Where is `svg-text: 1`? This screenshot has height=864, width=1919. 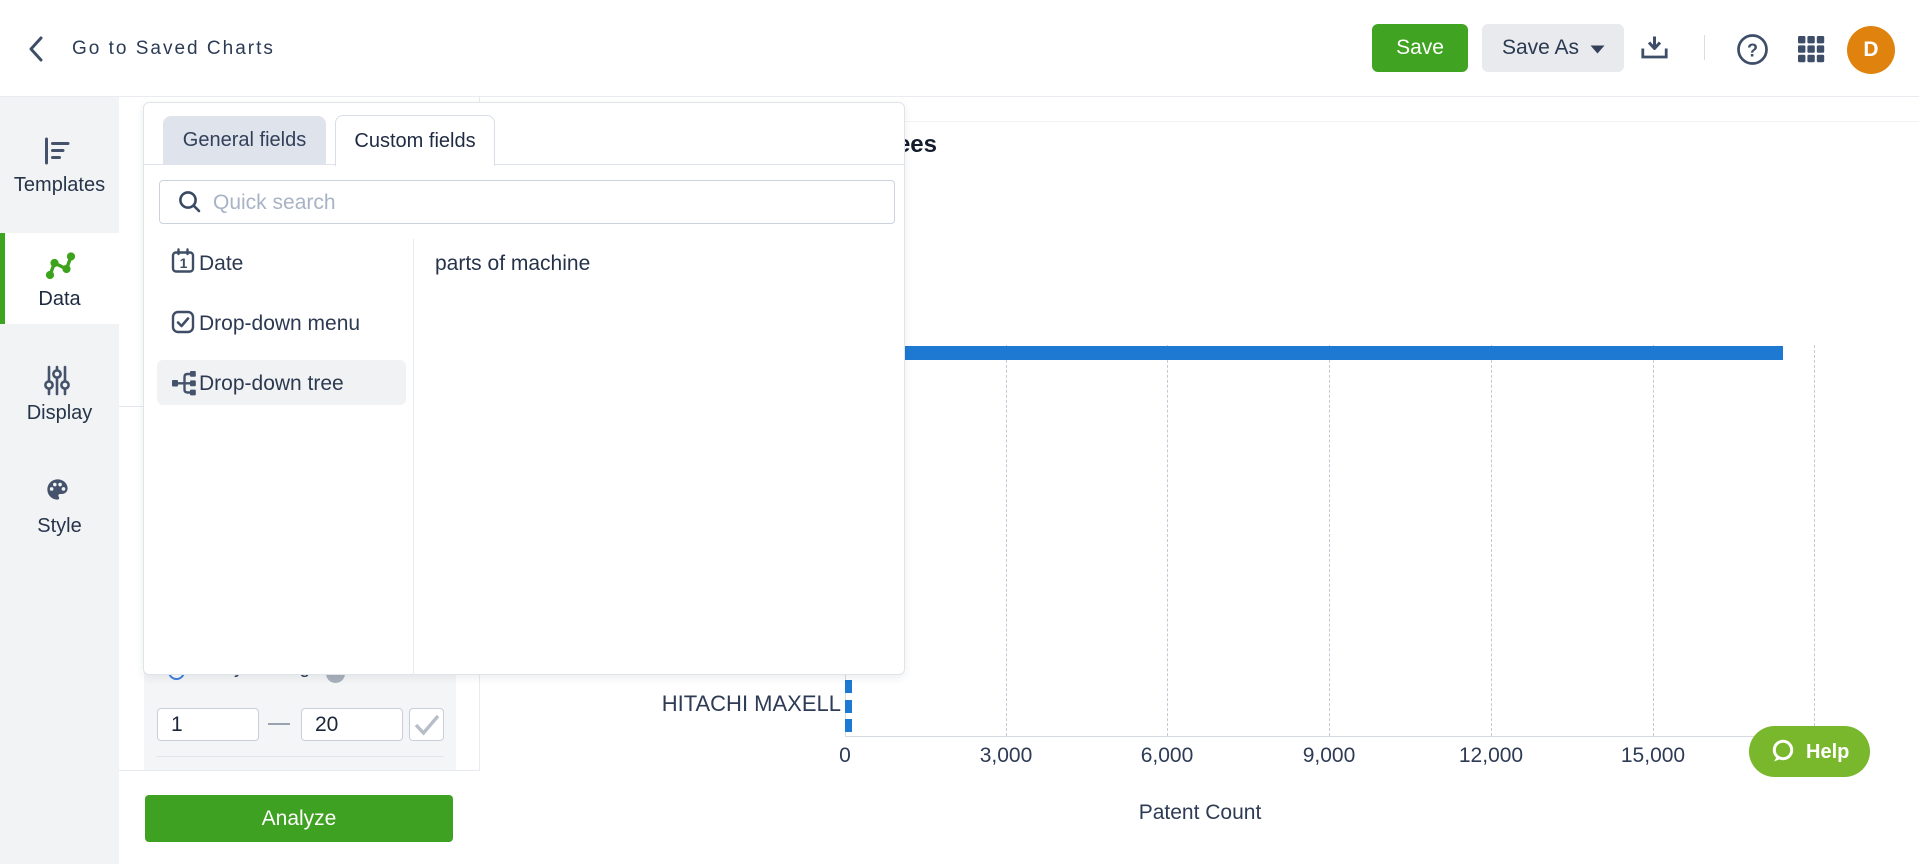 svg-text: 1 is located at coordinates (184, 263).